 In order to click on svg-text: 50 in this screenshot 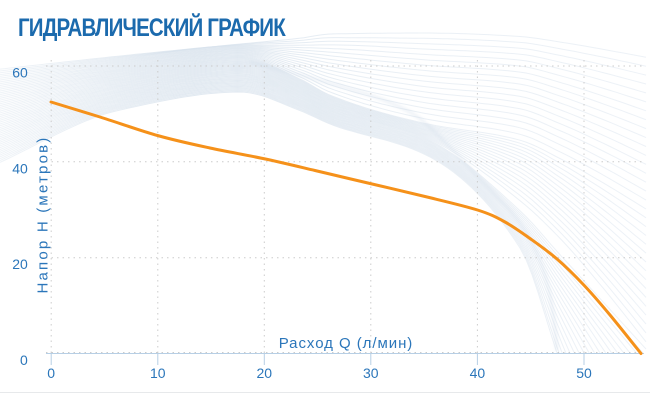, I will do `click(584, 373)`.